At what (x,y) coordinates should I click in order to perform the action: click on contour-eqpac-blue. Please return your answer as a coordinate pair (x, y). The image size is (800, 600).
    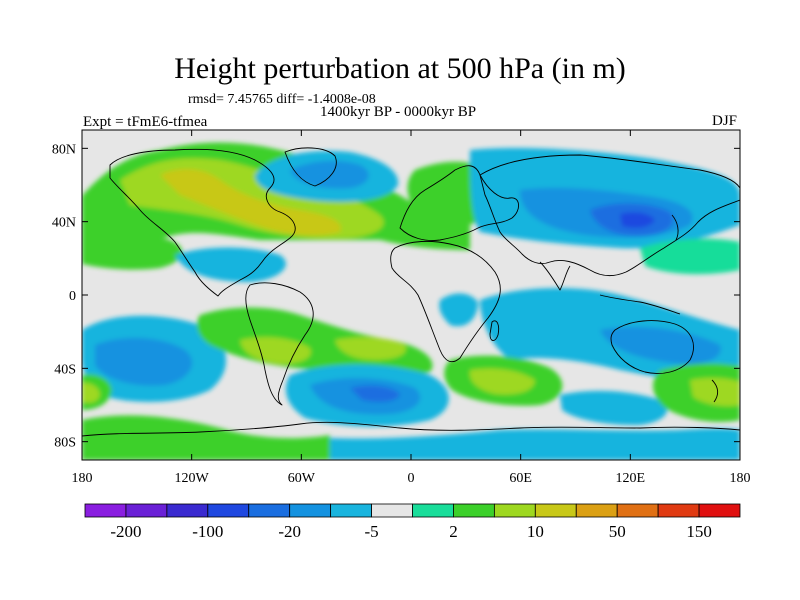
    Looking at the image, I should click on (230, 264).